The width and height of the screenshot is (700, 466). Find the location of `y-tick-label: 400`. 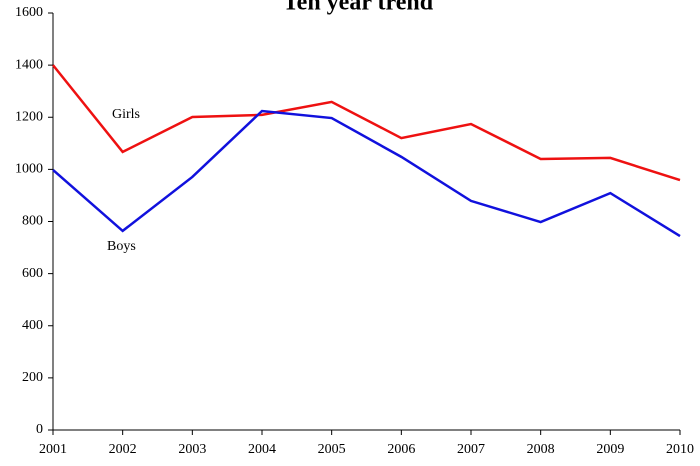

y-tick-label: 400 is located at coordinates (32, 325).